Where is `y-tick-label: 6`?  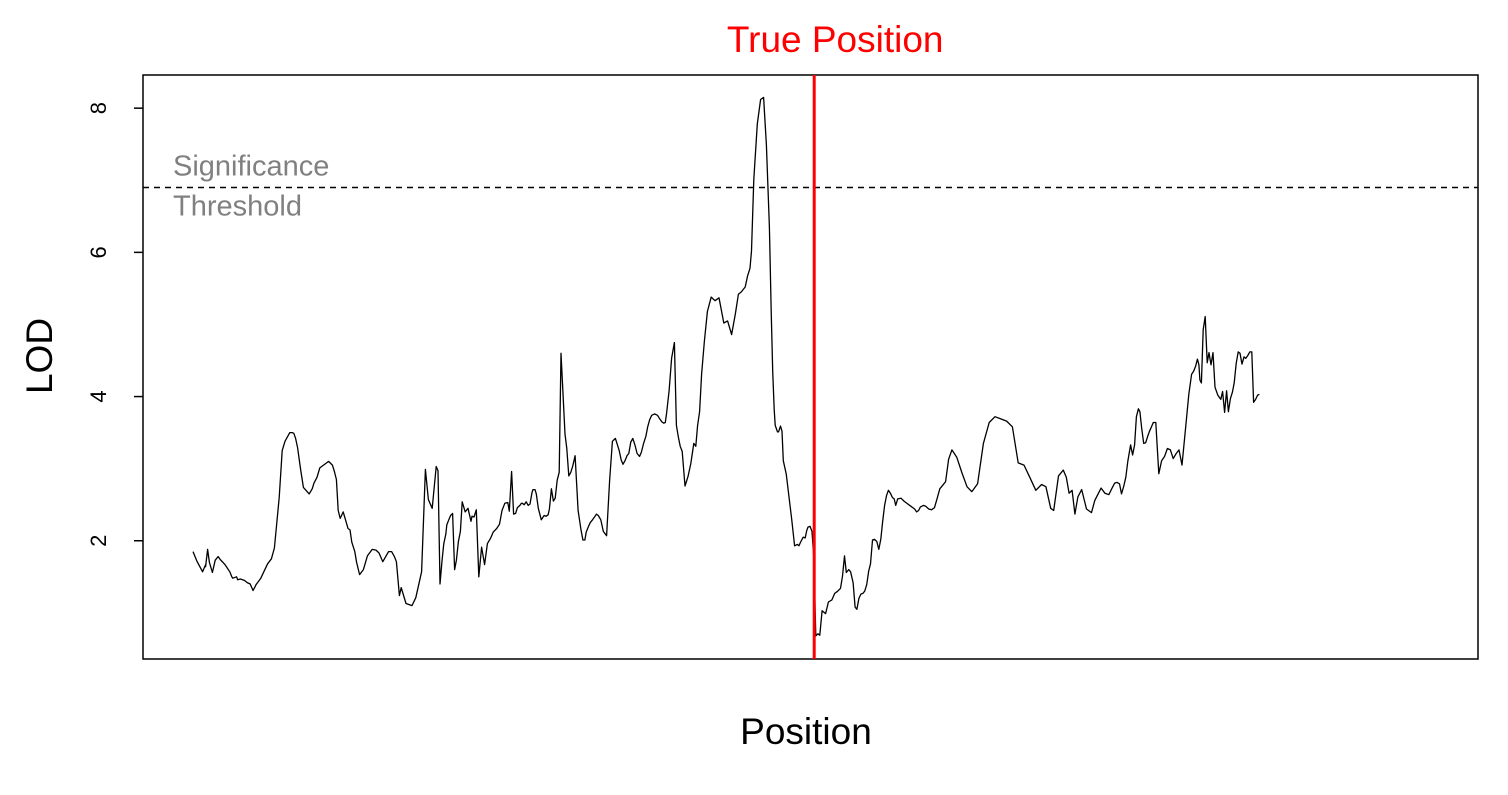
y-tick-label: 6 is located at coordinates (98, 252).